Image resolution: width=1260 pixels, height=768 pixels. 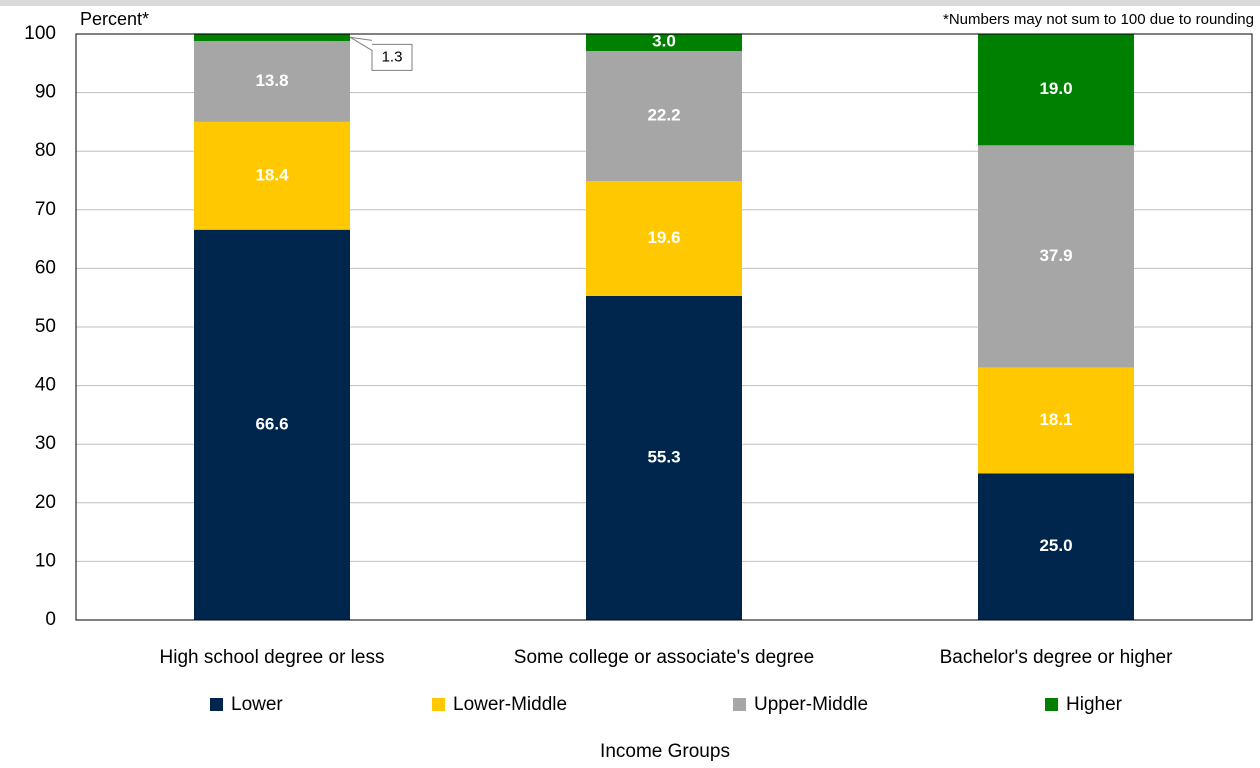 What do you see at coordinates (45, 502) in the screenshot?
I see `y-tick-label: 20` at bounding box center [45, 502].